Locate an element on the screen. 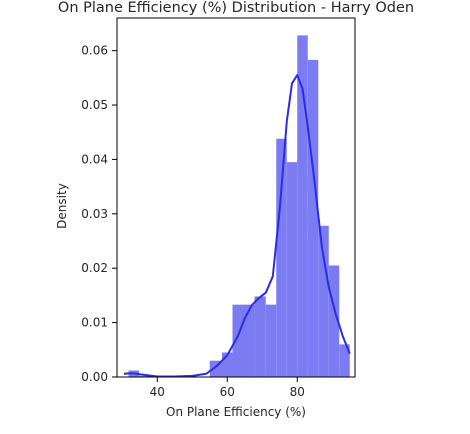 The height and width of the screenshot is (434, 470). y-tick-label: 0.06 is located at coordinates (94, 51).